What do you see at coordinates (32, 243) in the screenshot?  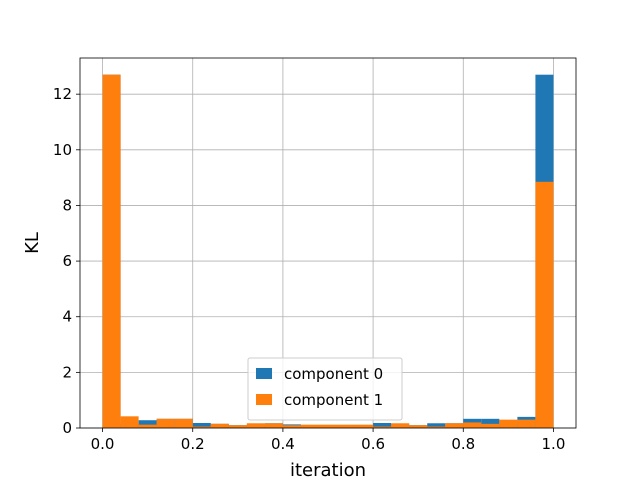 I see `y-axis-label: KL` at bounding box center [32, 243].